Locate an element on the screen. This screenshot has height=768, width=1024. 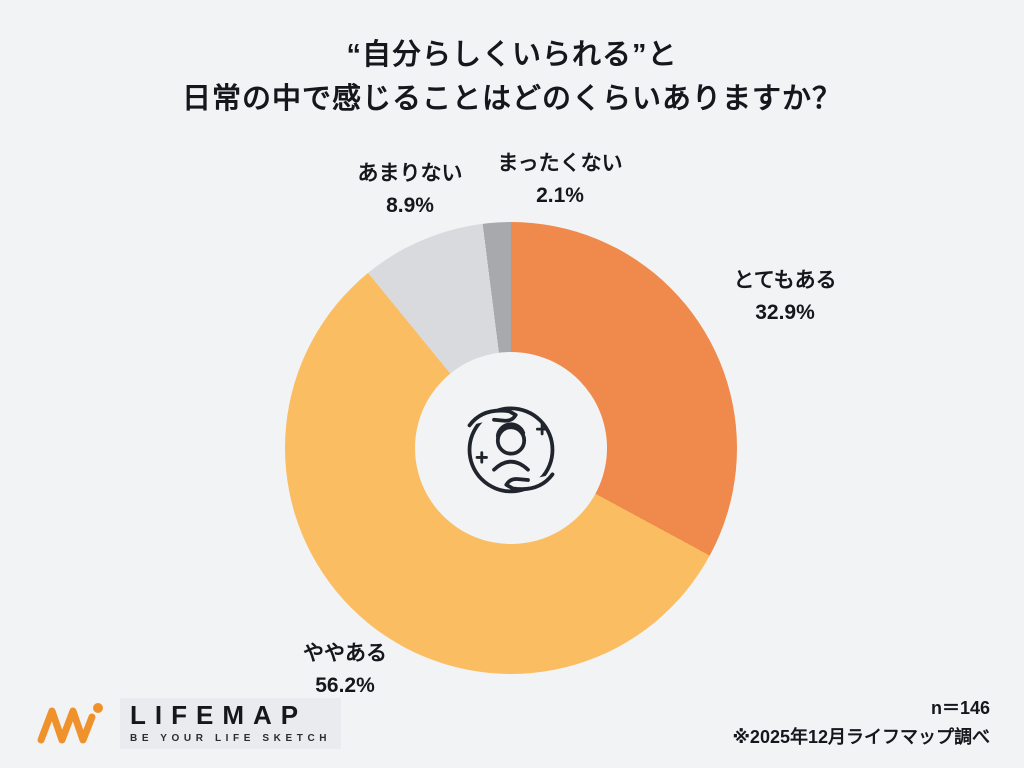
lifemap-logo-text: LIFEMAP BE YOUR LIFE SKETCH is located at coordinates (231, 723).